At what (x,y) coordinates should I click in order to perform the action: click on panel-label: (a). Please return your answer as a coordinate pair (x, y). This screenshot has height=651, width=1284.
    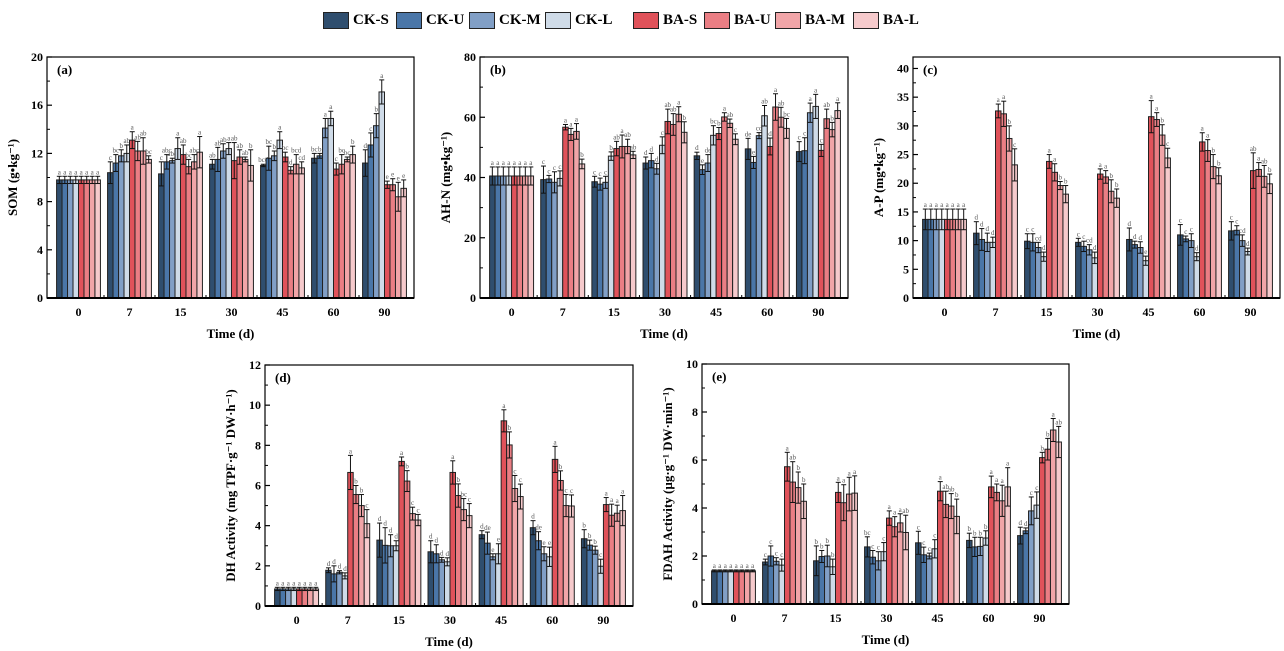
    Looking at the image, I should click on (64, 69).